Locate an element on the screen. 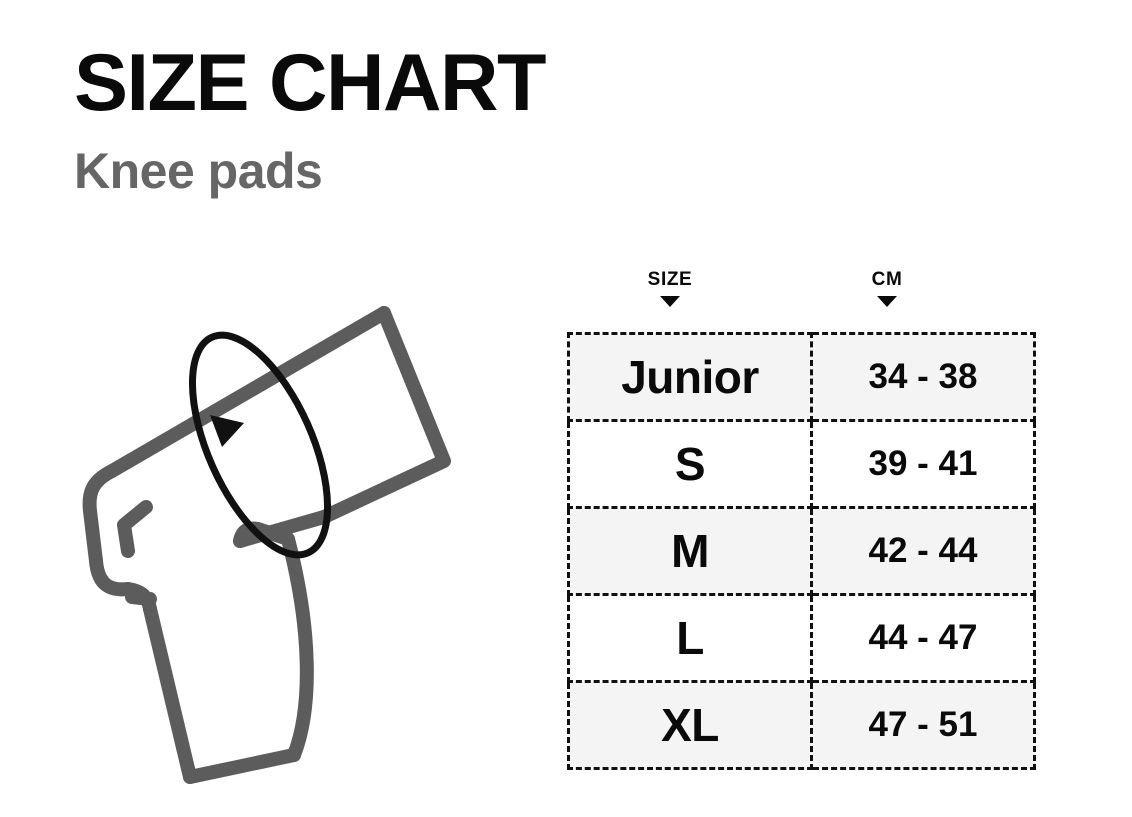 Image resolution: width=1132 pixels, height=817 pixels. cell-cm: 34 - 38 is located at coordinates (923, 377).